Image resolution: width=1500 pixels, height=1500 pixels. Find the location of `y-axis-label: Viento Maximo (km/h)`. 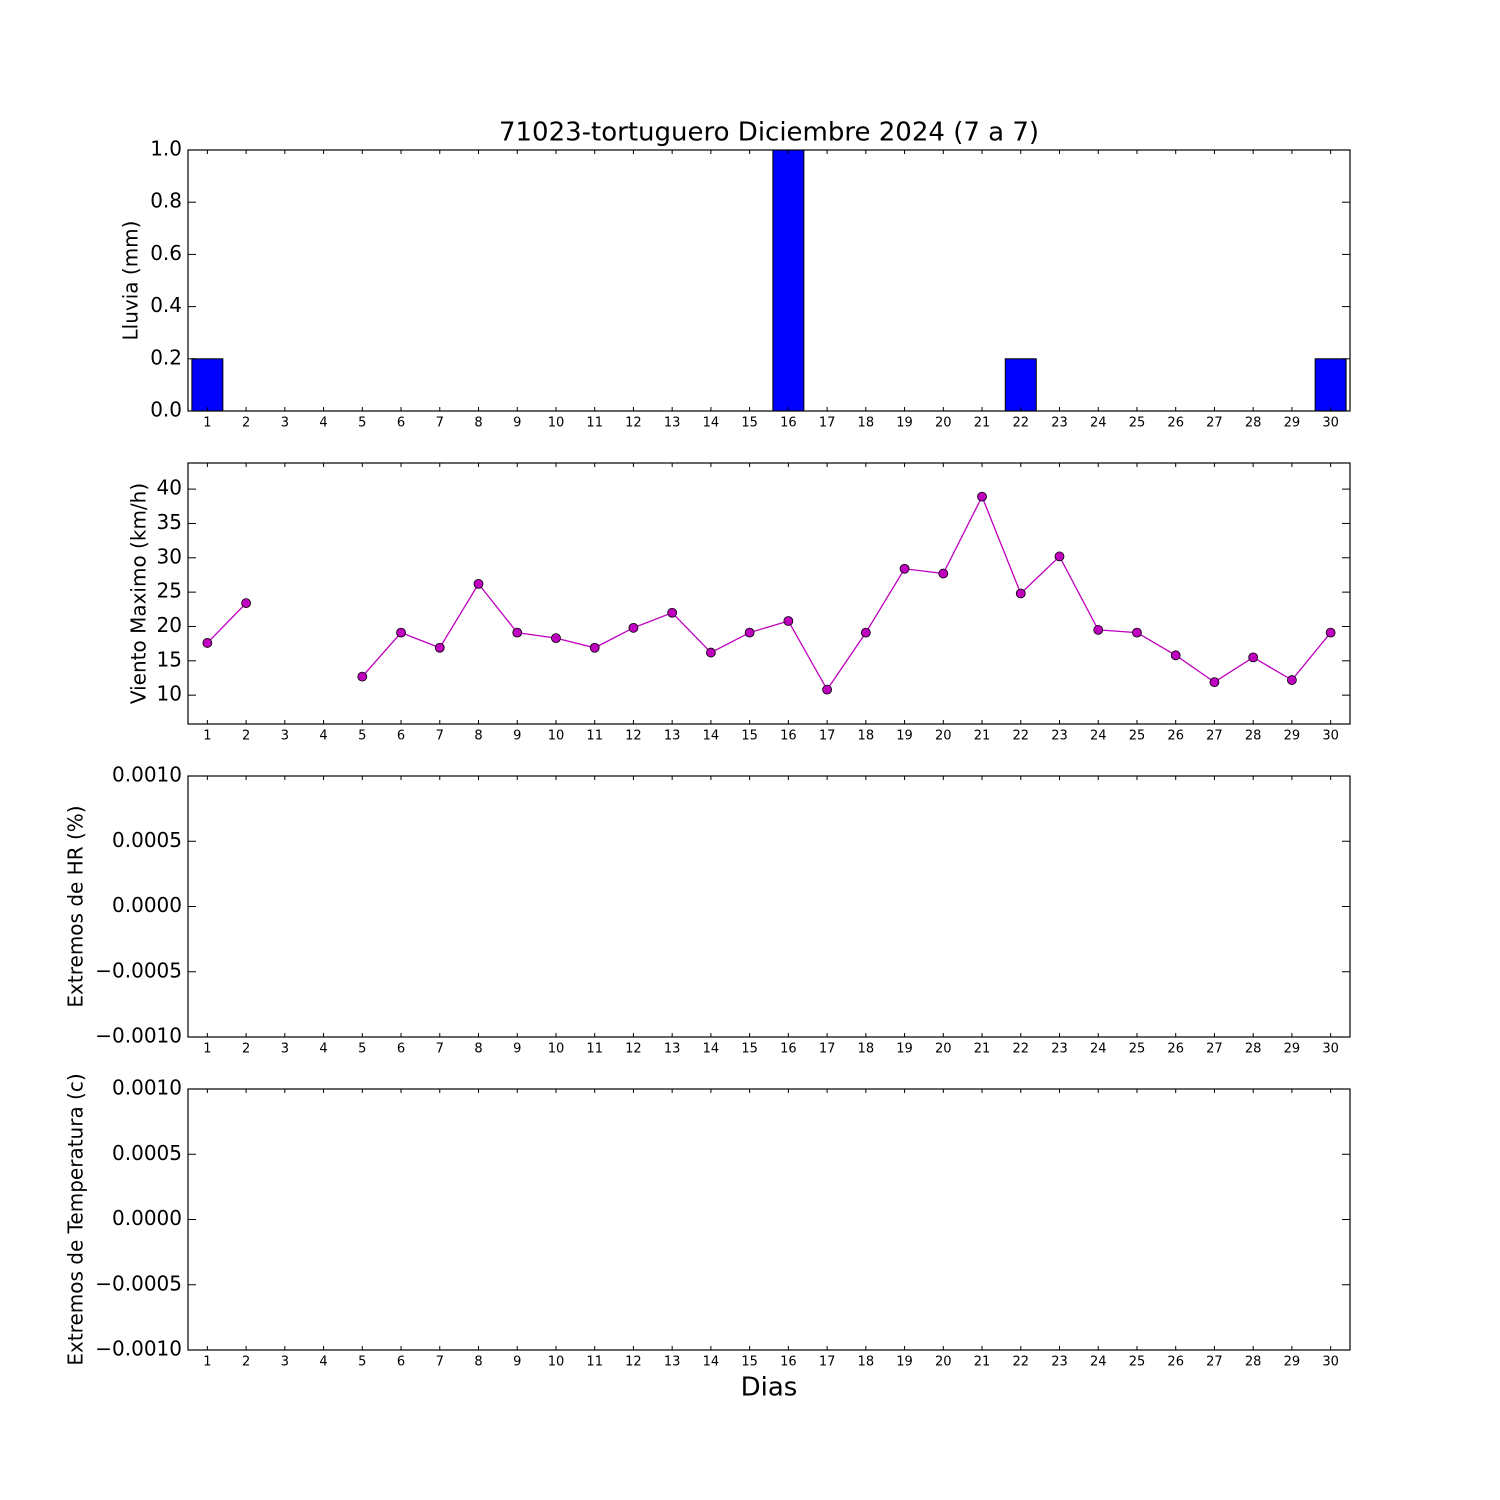

y-axis-label: Viento Maximo (km/h) is located at coordinates (139, 593).